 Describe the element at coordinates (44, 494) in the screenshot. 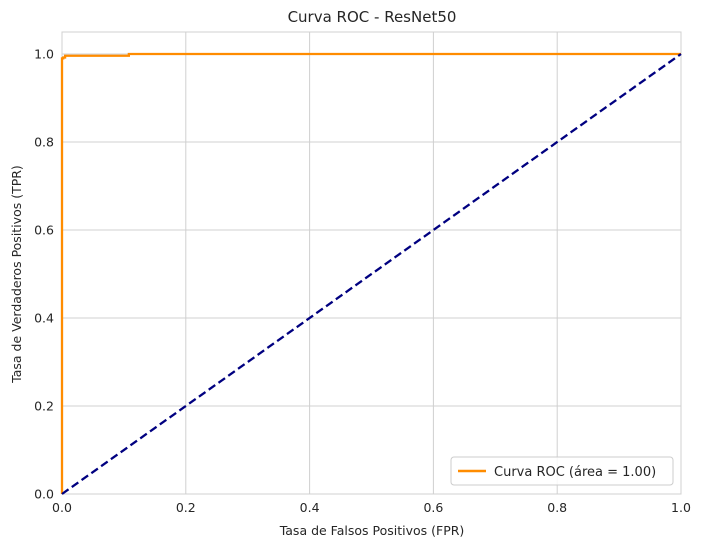

I see `y-tick-label: 0.0` at that location.